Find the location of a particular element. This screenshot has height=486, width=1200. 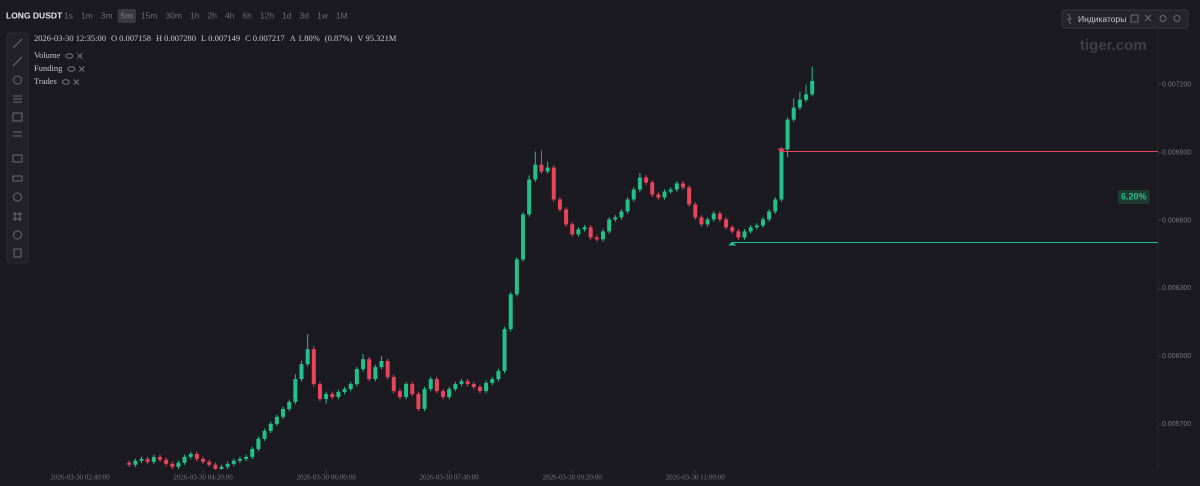

tool-eye is located at coordinates (17, 197).